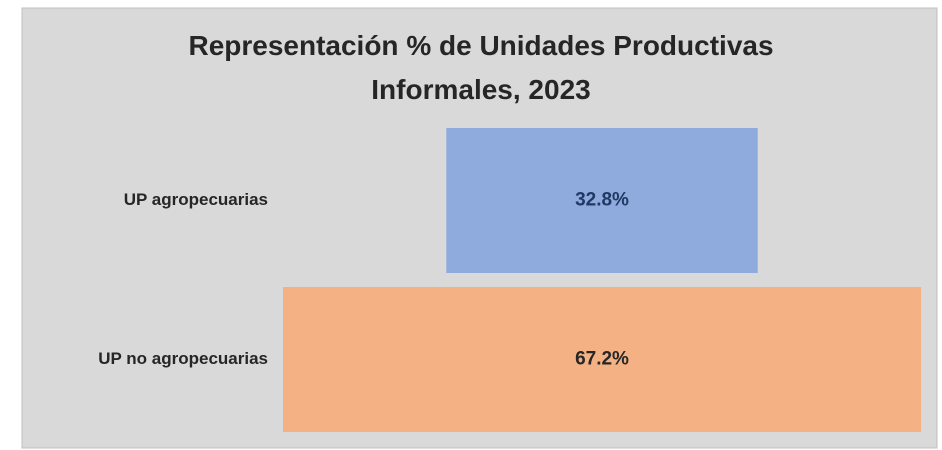 The height and width of the screenshot is (450, 942). Describe the element at coordinates (196, 199) in the screenshot. I see `category-label: UP agropecuarias` at that location.